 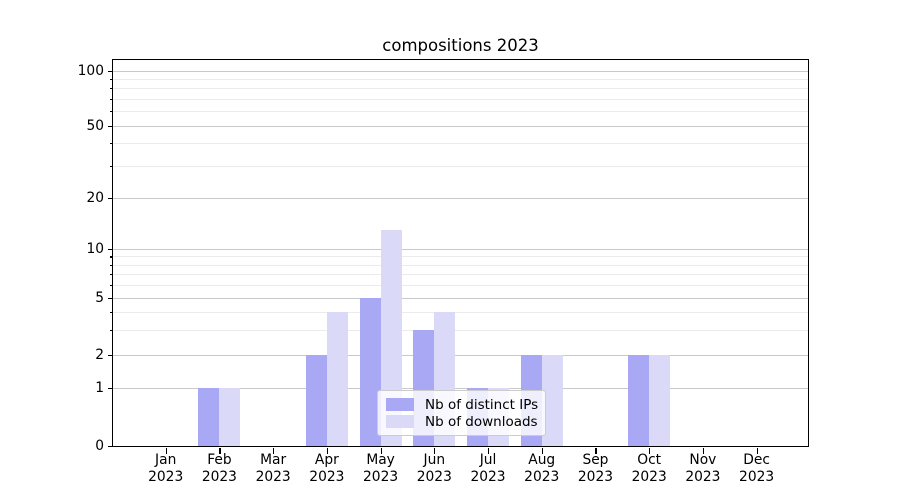 What do you see at coordinates (99, 446) in the screenshot?
I see `y-tick-label: 0` at bounding box center [99, 446].